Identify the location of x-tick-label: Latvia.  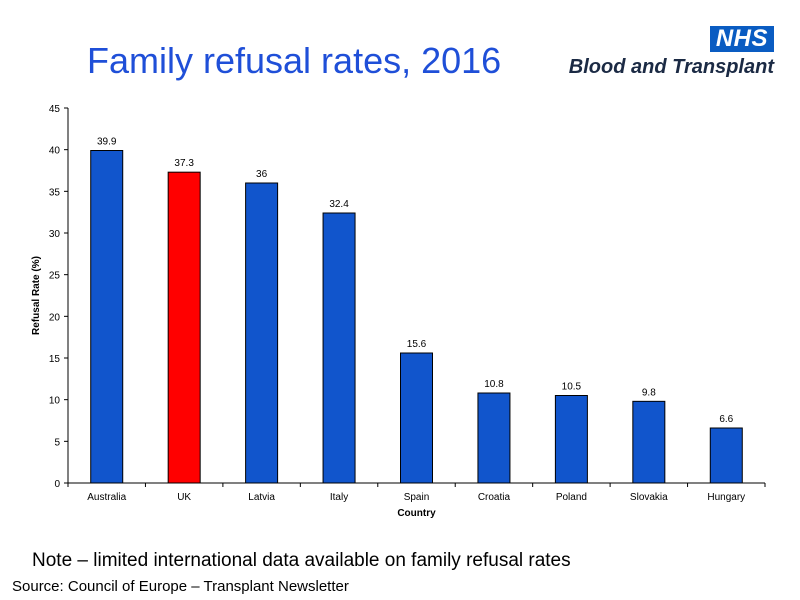
(261, 497).